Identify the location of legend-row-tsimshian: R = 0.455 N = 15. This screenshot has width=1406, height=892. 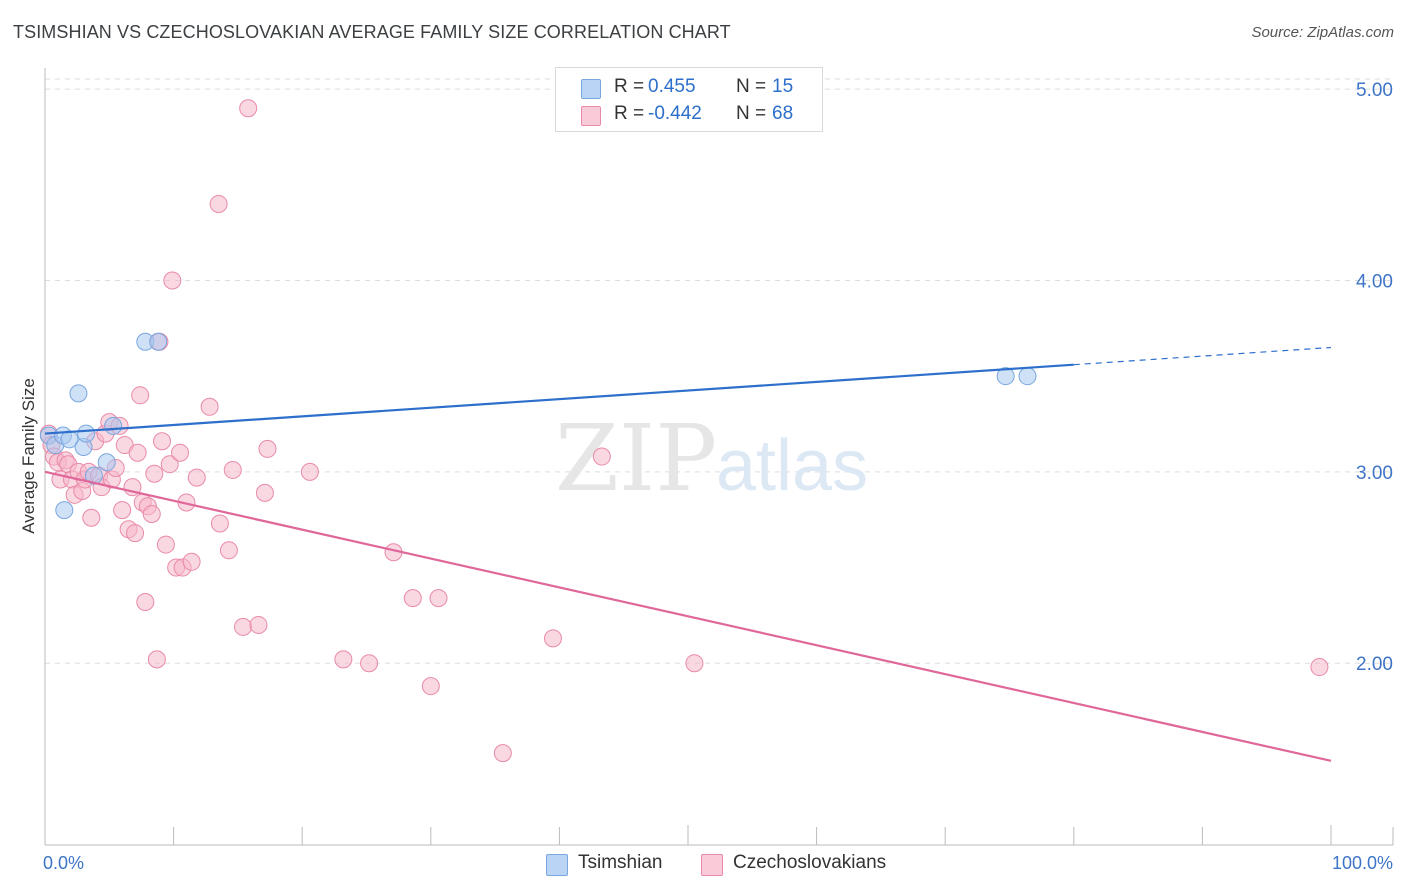
(689, 88).